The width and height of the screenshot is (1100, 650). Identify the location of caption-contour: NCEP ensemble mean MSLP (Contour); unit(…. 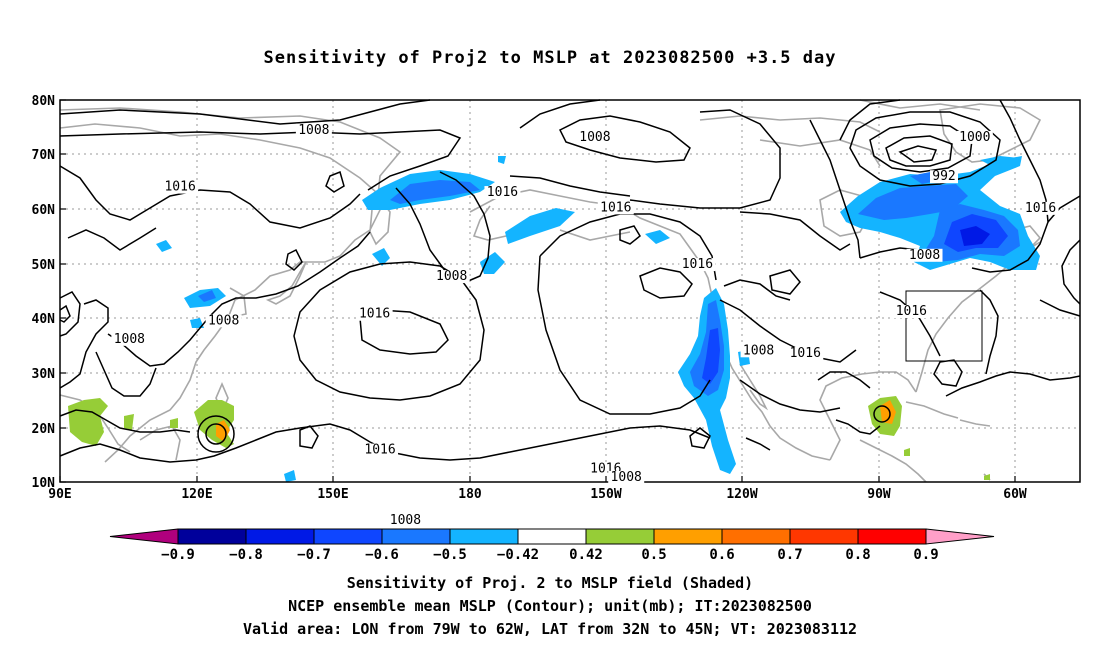
(550, 606).